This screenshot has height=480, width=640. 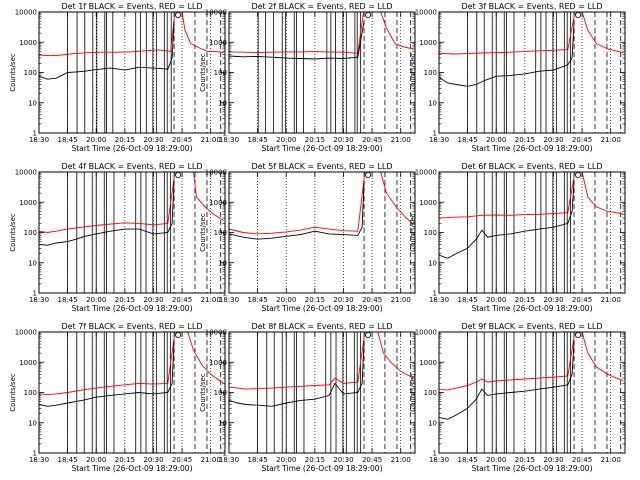 I want to click on panel-title: Det 3f BLACK = Events, RED = LLD, so click(x=531, y=6).